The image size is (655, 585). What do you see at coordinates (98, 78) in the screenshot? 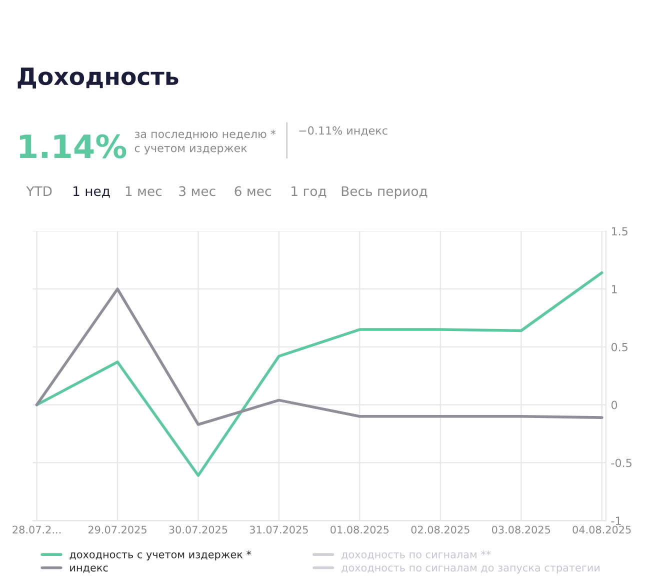
I see `chart-title: Доходность` at bounding box center [98, 78].